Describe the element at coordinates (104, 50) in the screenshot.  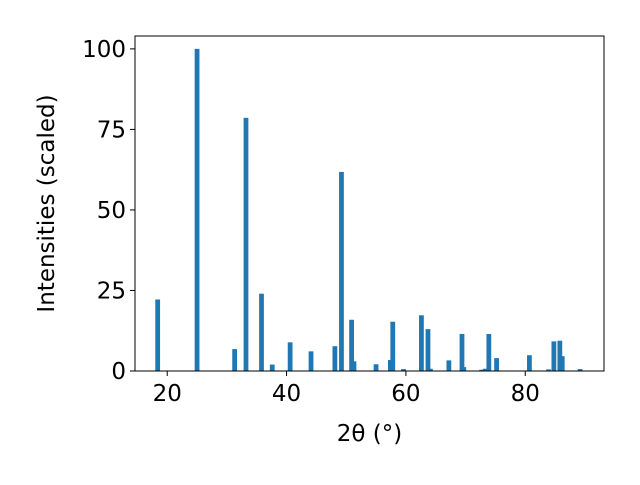
I see `y-tick-label: 100` at that location.